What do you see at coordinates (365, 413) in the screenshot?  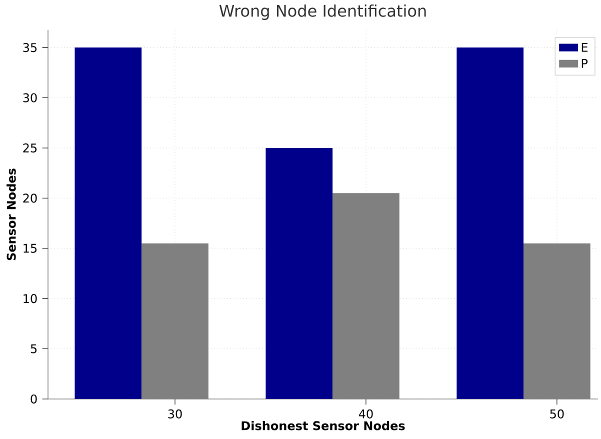 I see `x-tick-label: 40` at bounding box center [365, 413].